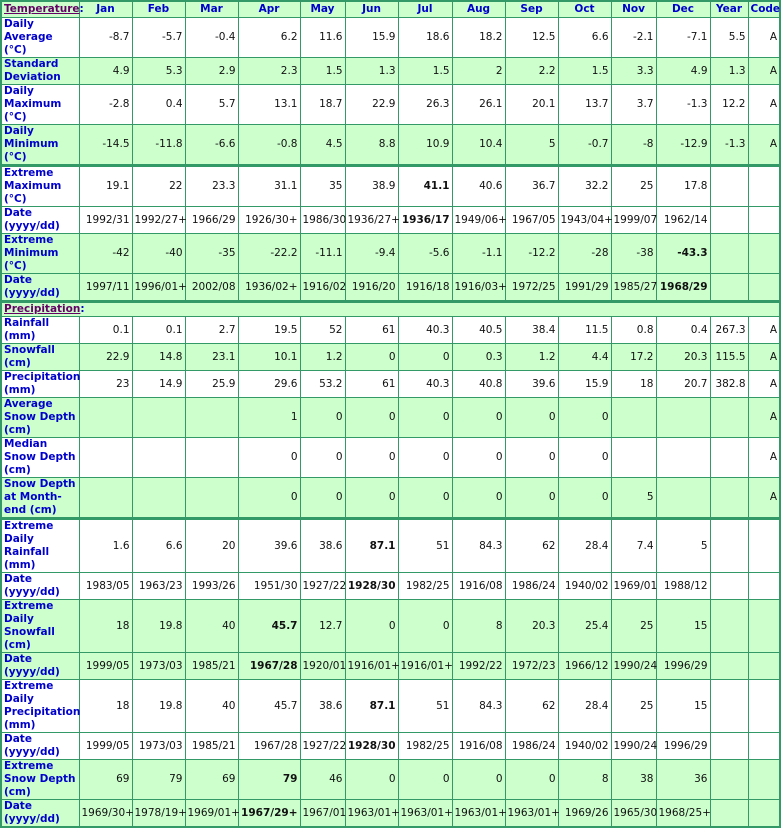  I want to click on value-cell-feb: 19.8, so click(158, 706).